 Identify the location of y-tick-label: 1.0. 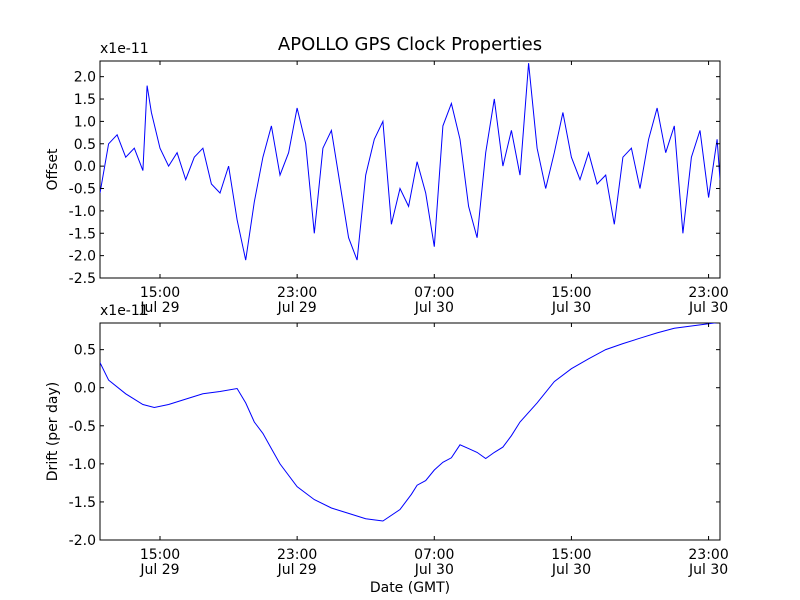
(85, 122).